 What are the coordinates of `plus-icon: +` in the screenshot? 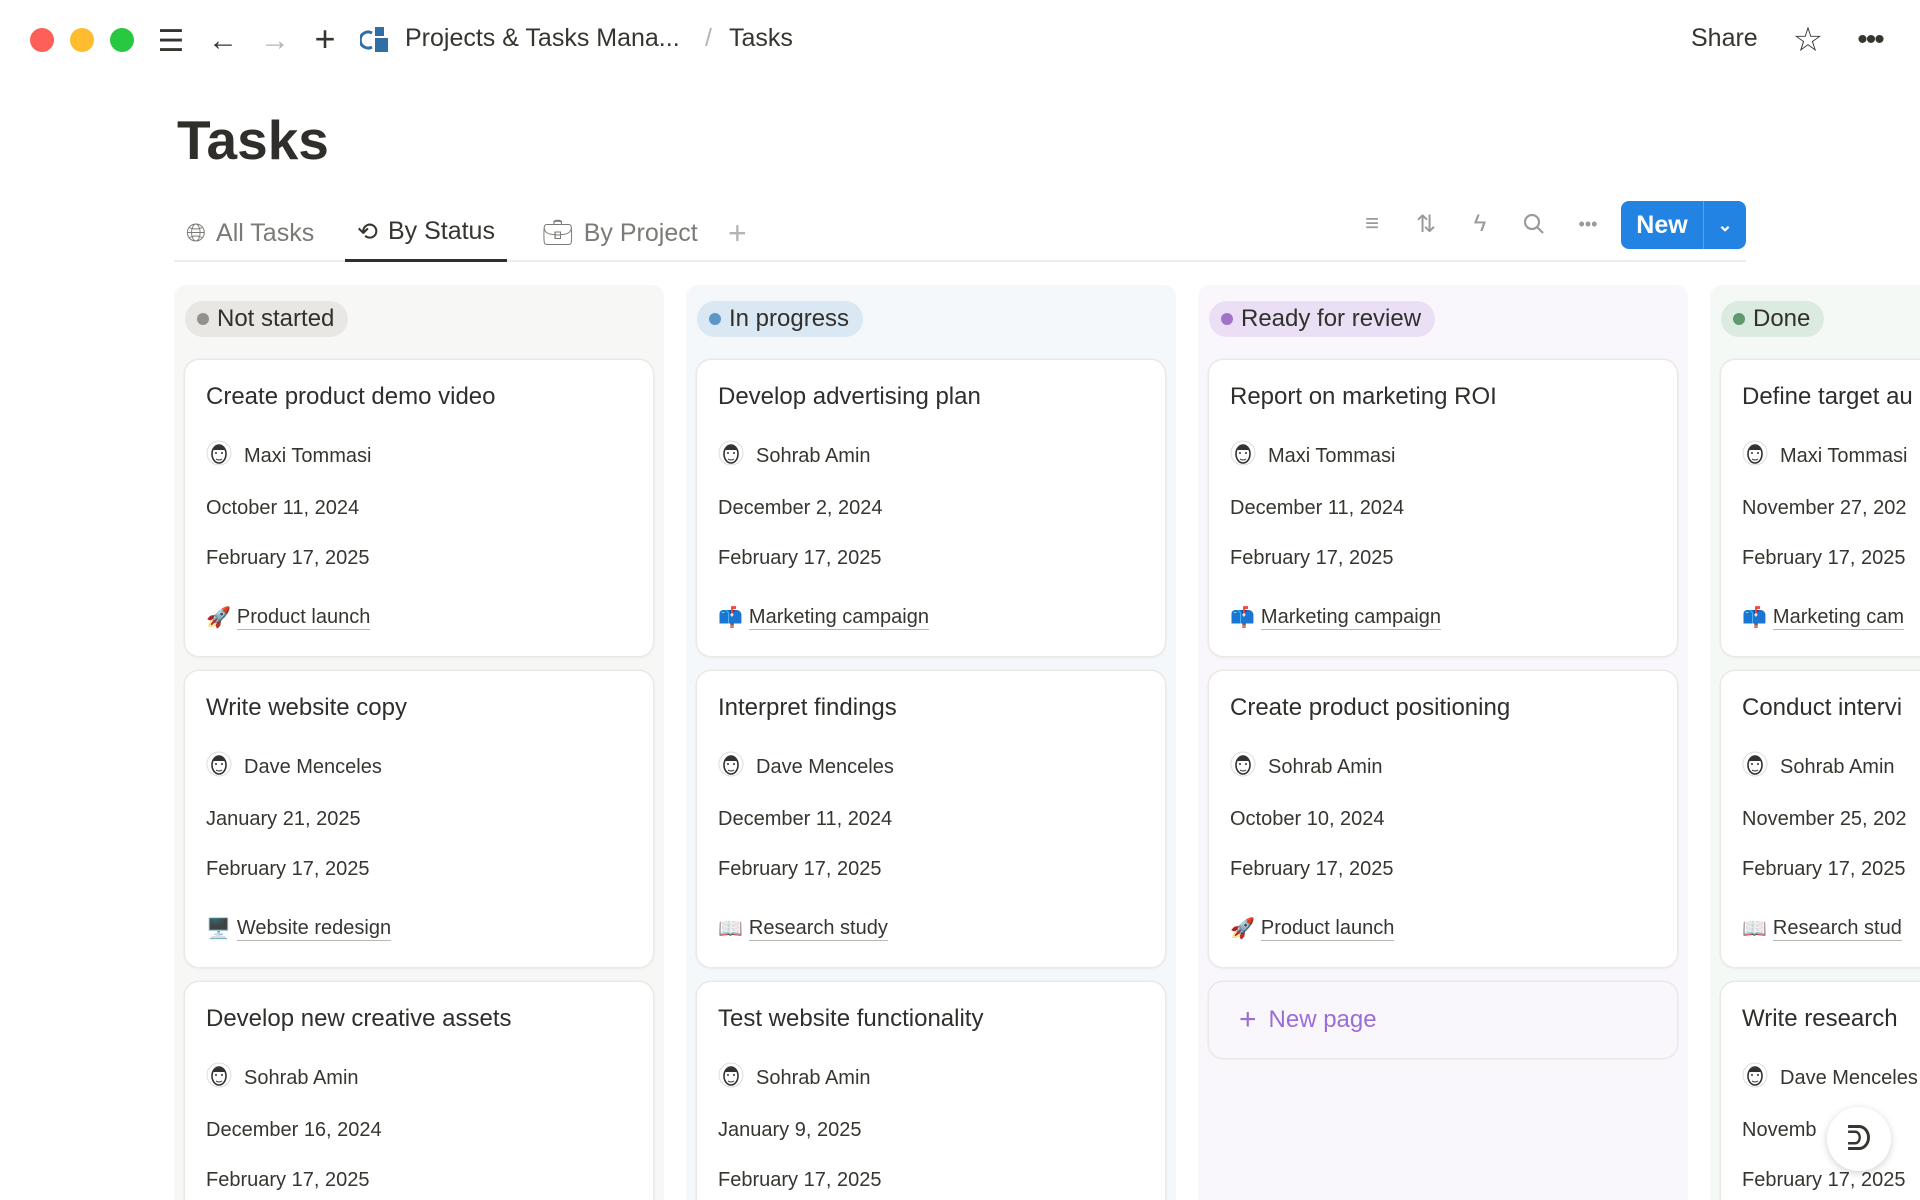 It's located at (1248, 1019).